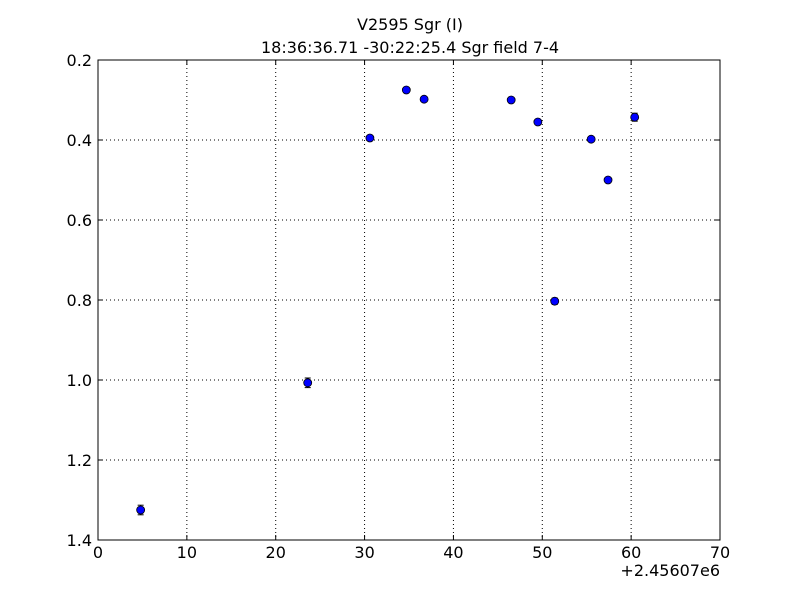  I want to click on x-tick-label: 10, so click(187, 552).